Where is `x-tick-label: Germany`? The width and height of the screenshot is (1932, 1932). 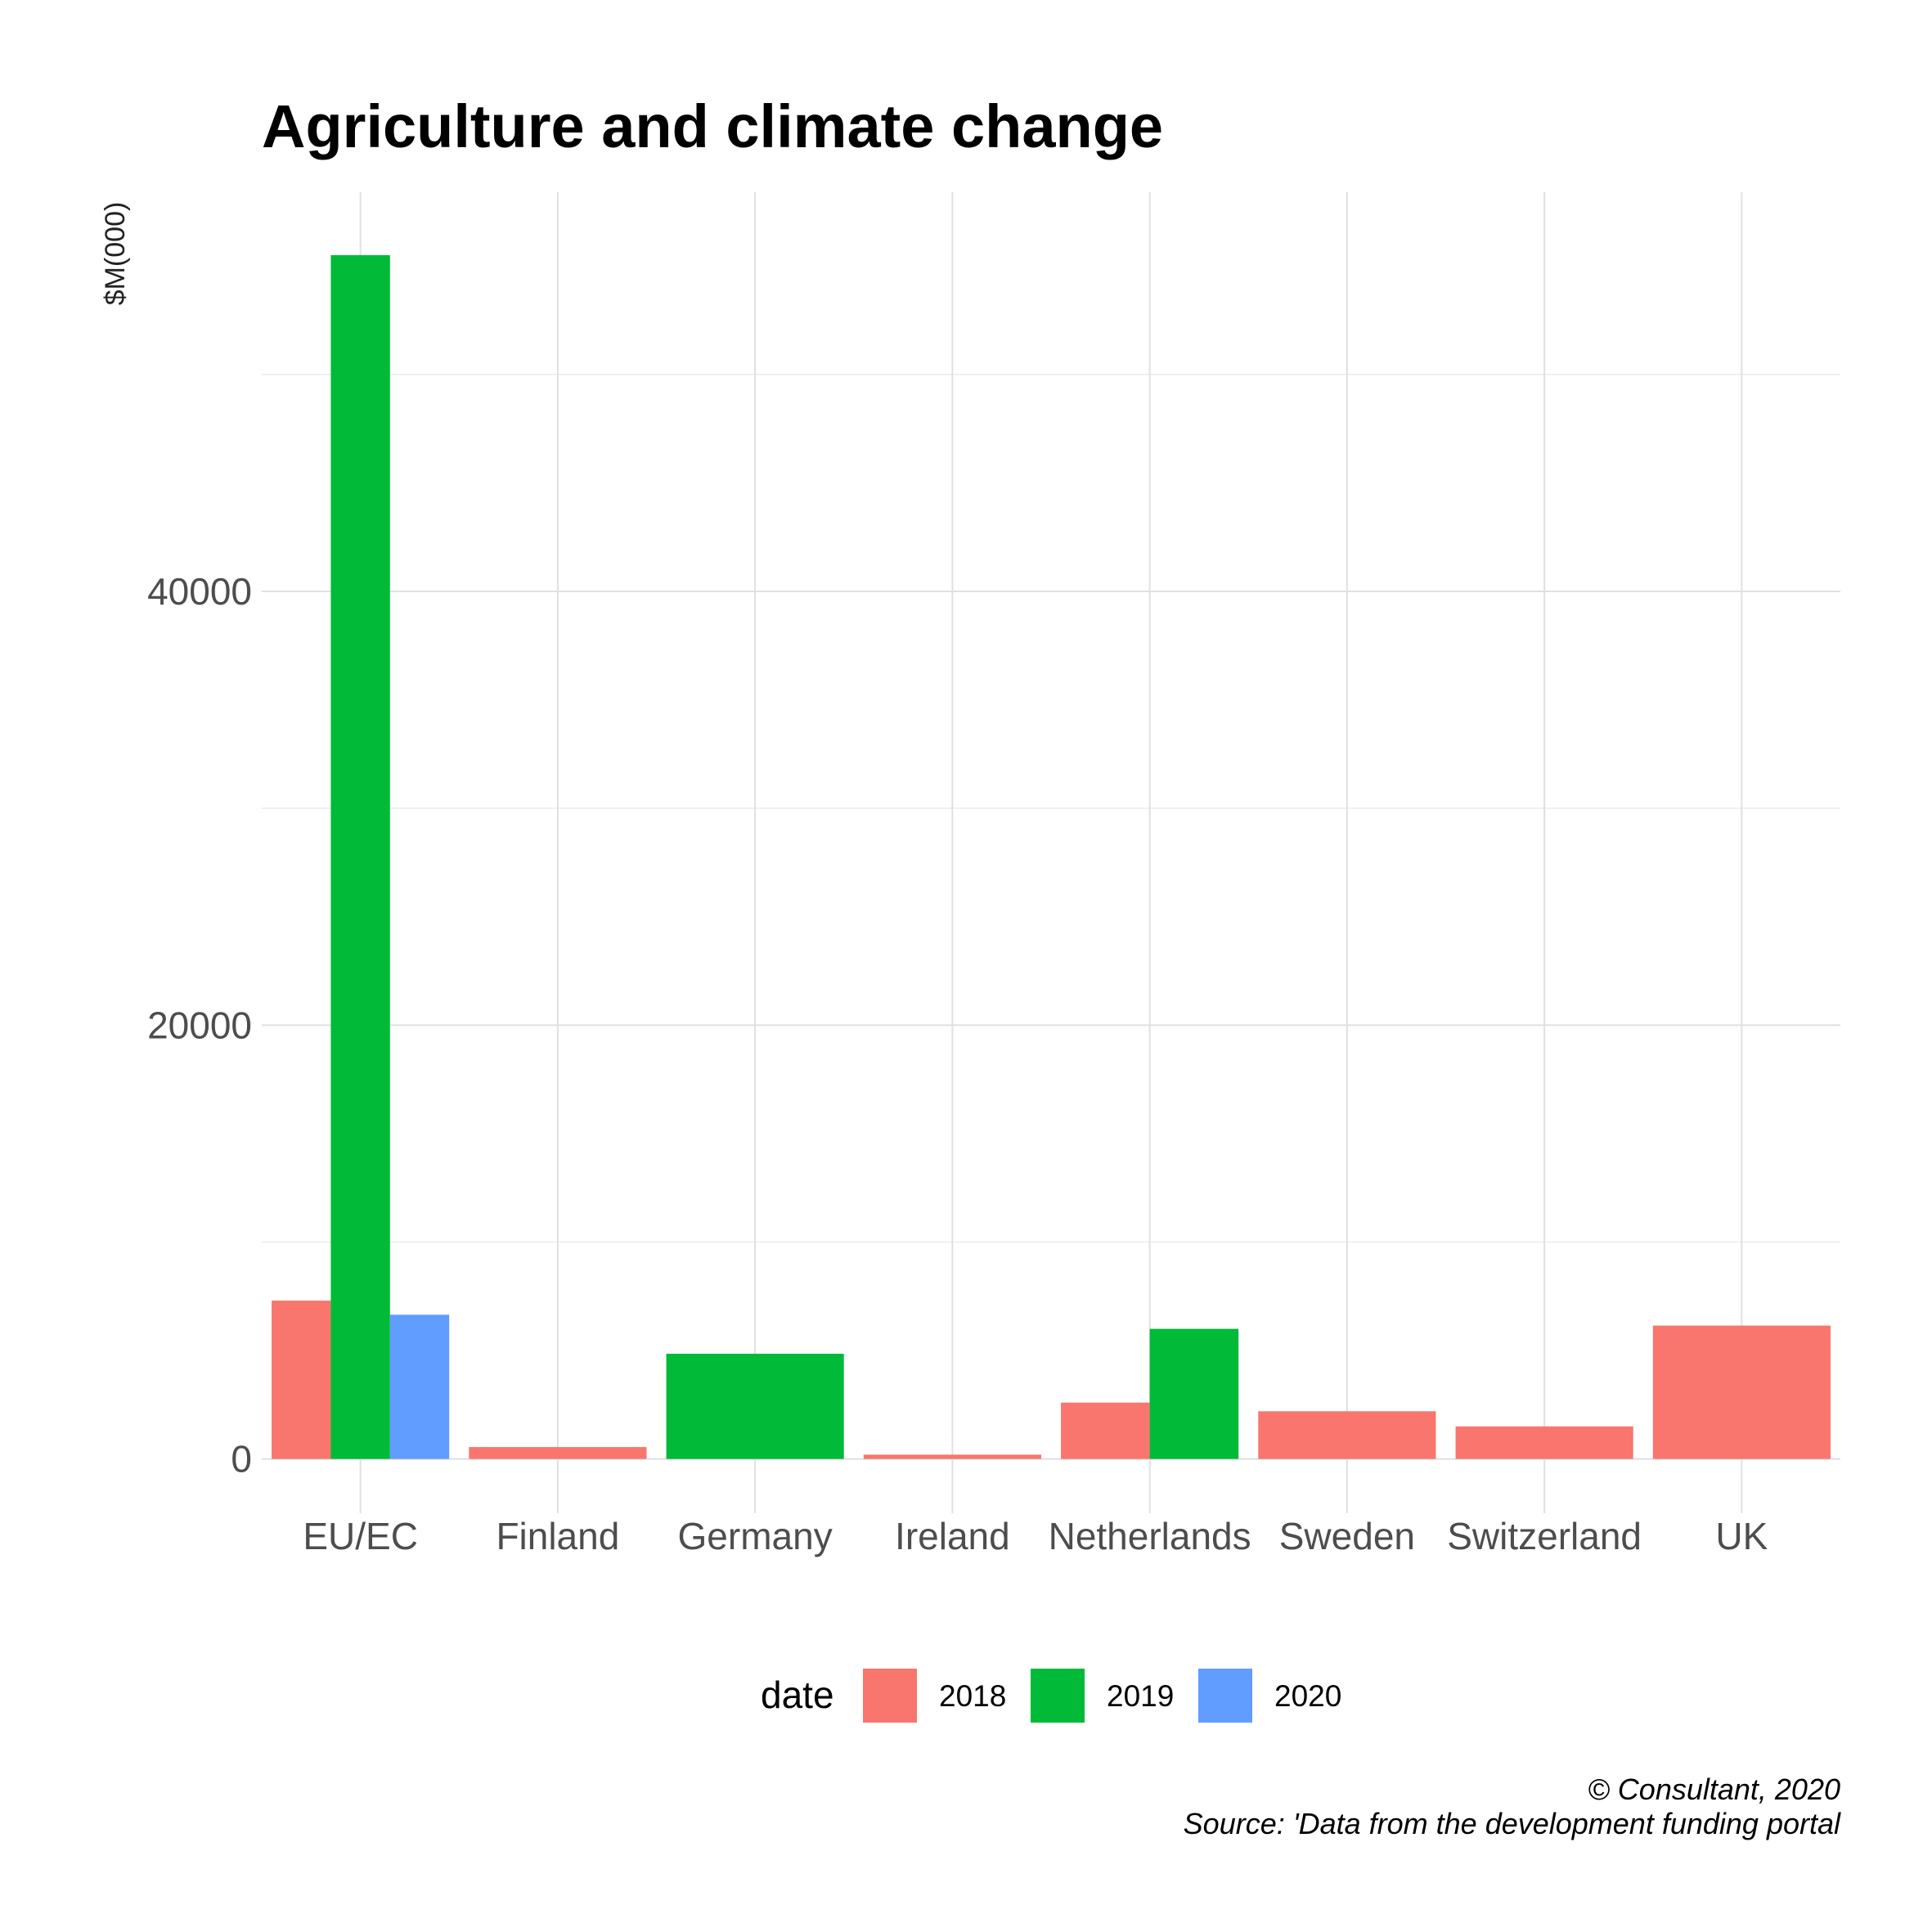
x-tick-label: Germany is located at coordinates (755, 1536).